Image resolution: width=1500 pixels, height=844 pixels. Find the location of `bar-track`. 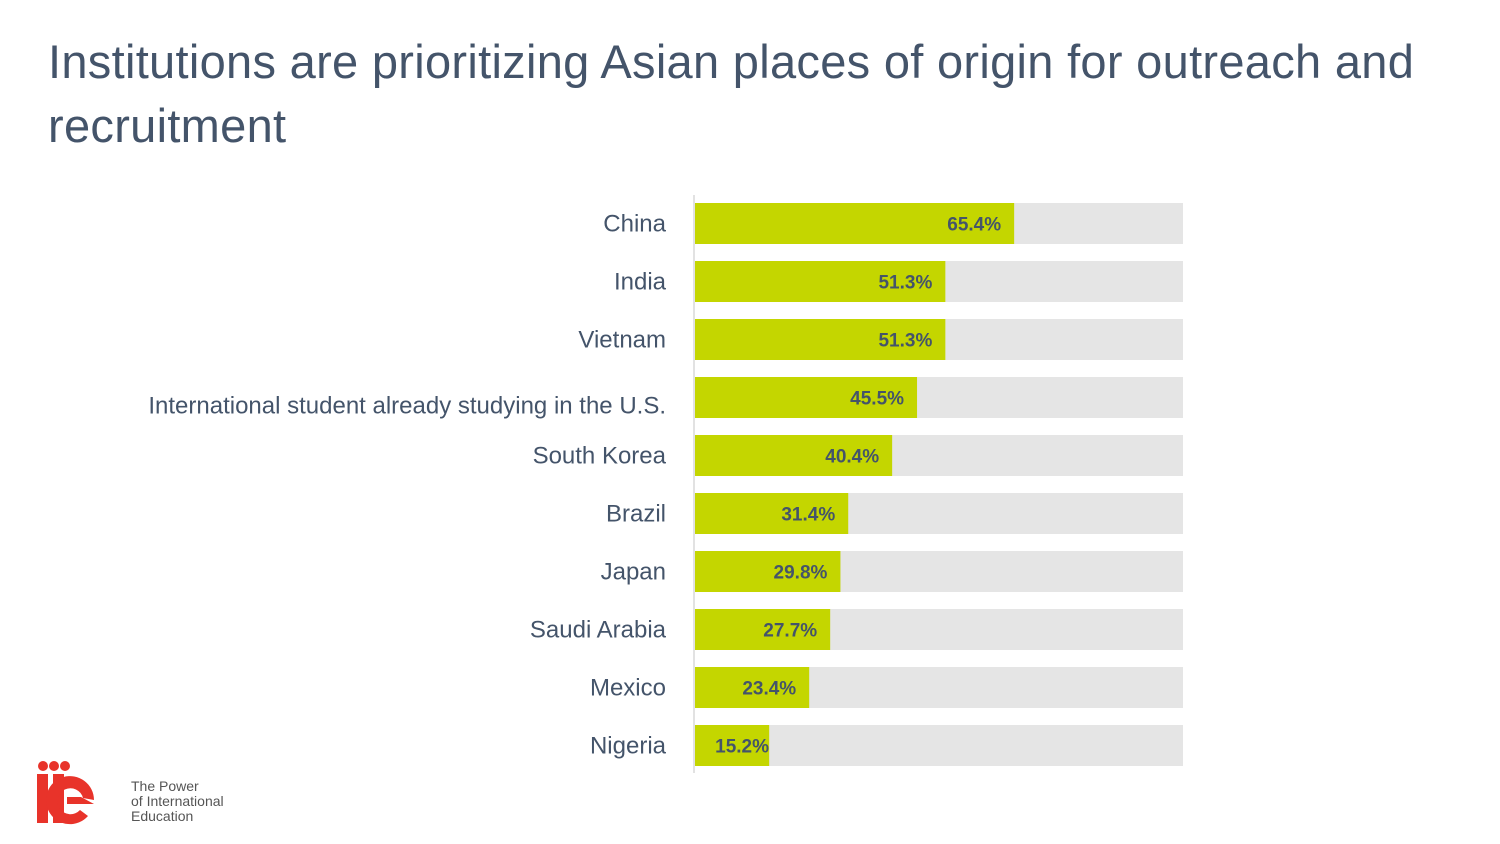

bar-track is located at coordinates (939, 745).